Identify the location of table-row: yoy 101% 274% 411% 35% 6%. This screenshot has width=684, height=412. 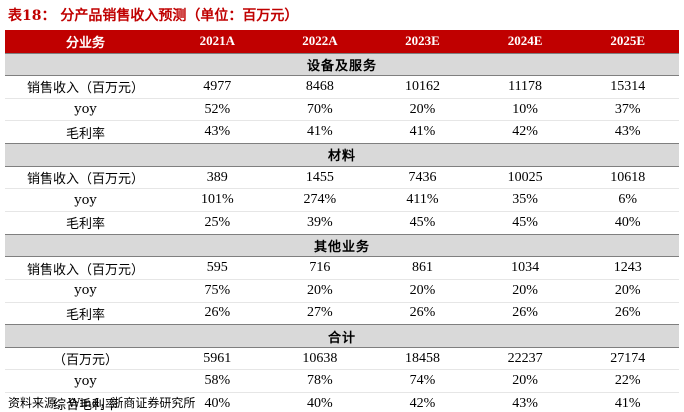
(342, 200).